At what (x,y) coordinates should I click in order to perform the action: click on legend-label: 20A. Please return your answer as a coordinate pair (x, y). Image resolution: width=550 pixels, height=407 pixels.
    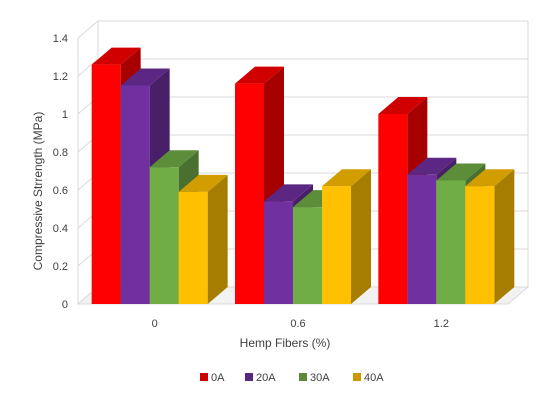
    Looking at the image, I should click on (266, 378).